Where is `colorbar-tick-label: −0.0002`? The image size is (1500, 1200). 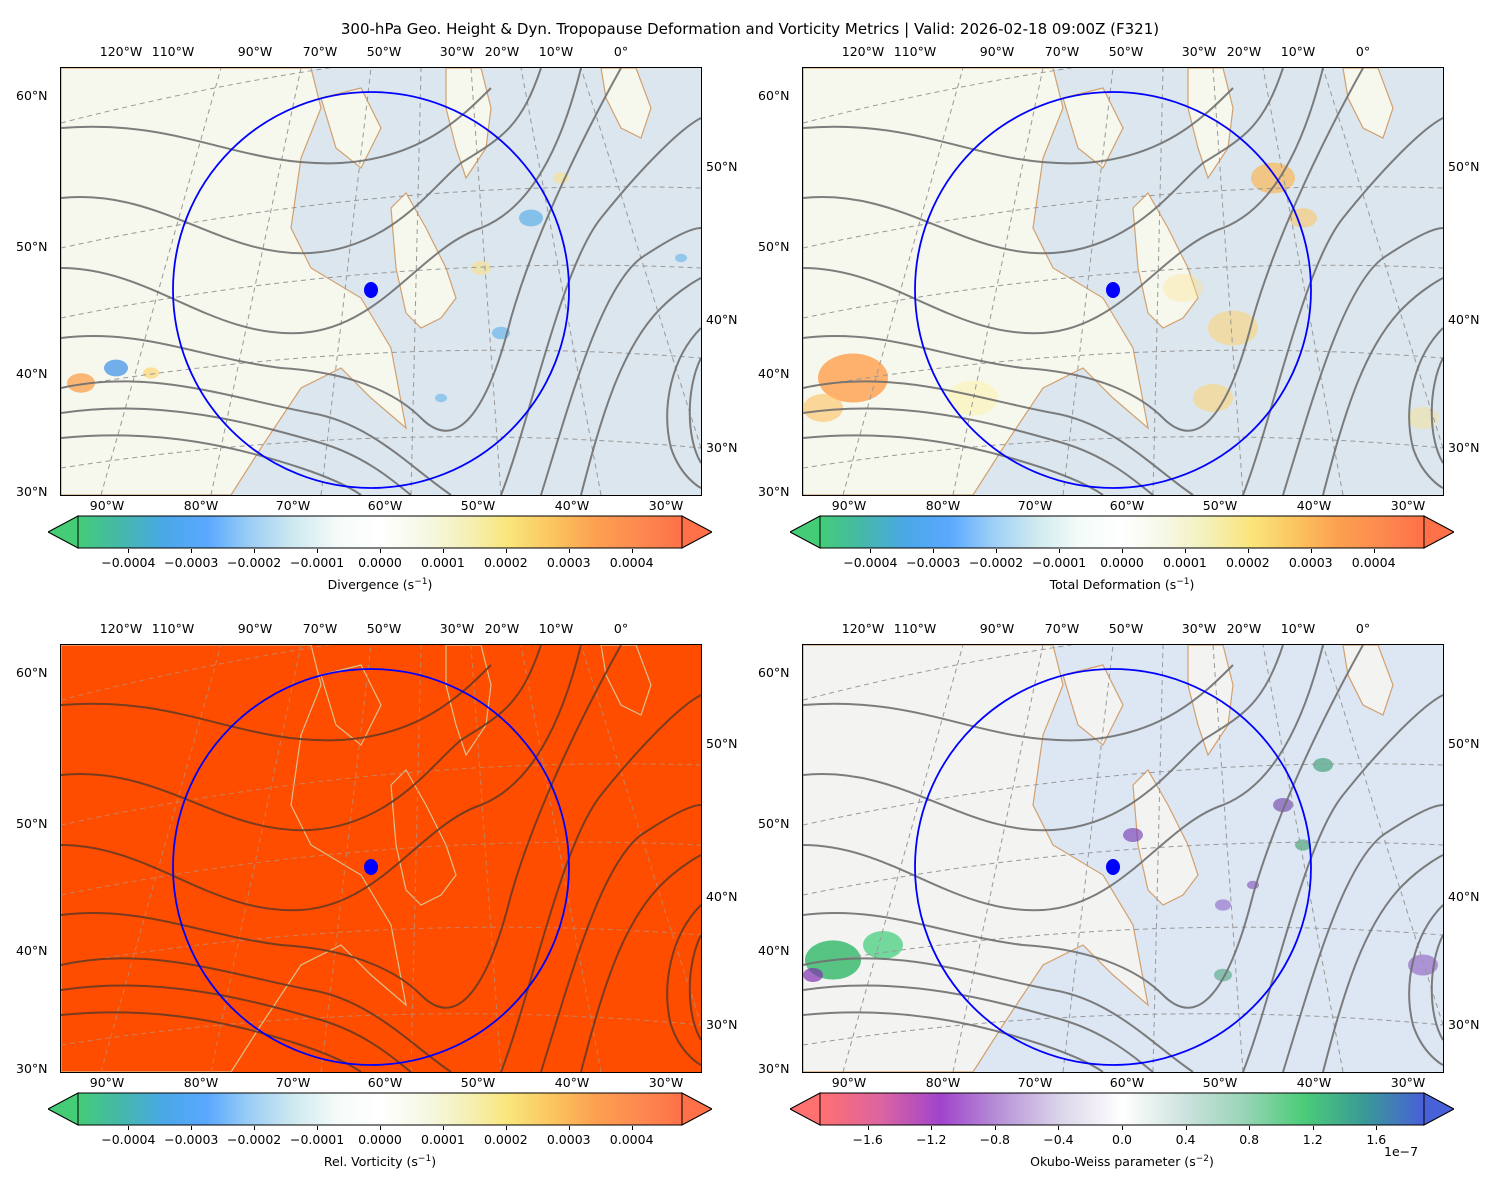 colorbar-tick-label: −0.0002 is located at coordinates (254, 1139).